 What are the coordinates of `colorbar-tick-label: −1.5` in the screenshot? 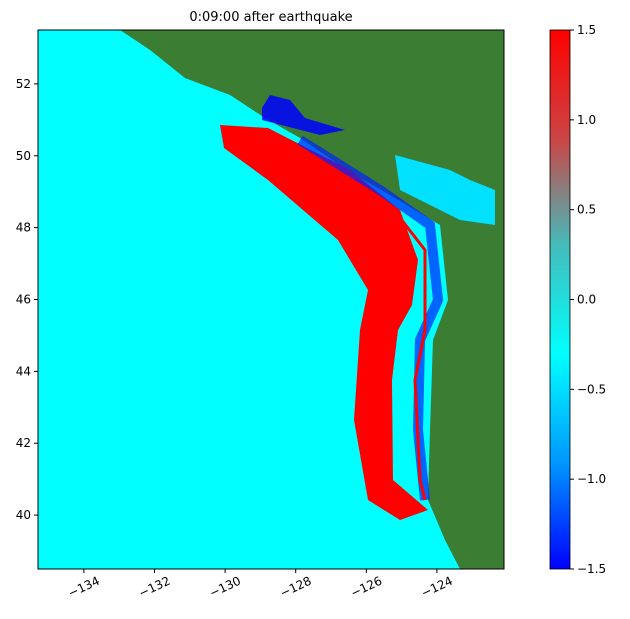 It's located at (591, 569).